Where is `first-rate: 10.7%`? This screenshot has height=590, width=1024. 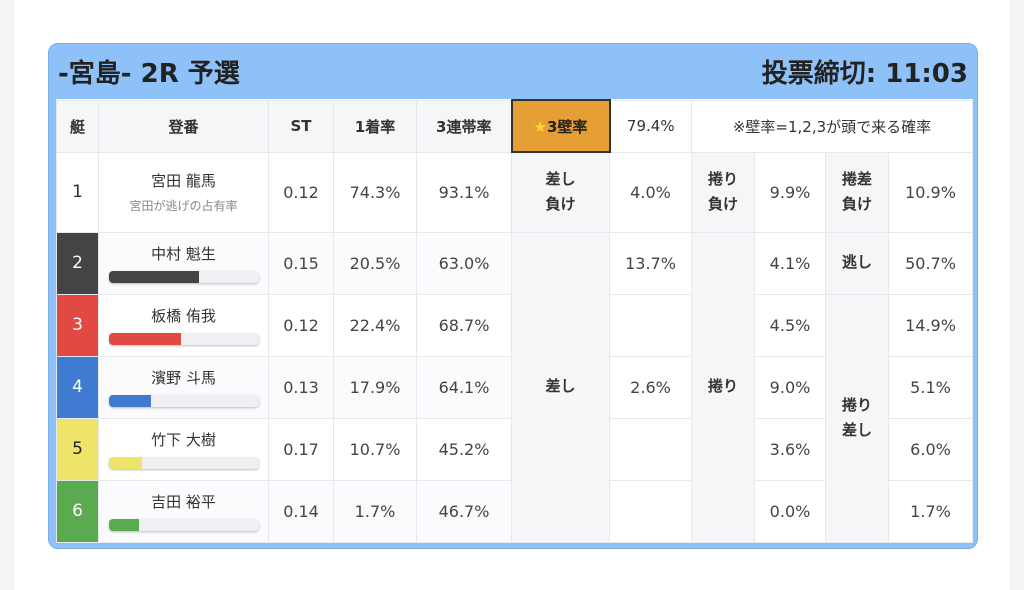
first-rate: 10.7% is located at coordinates (375, 449).